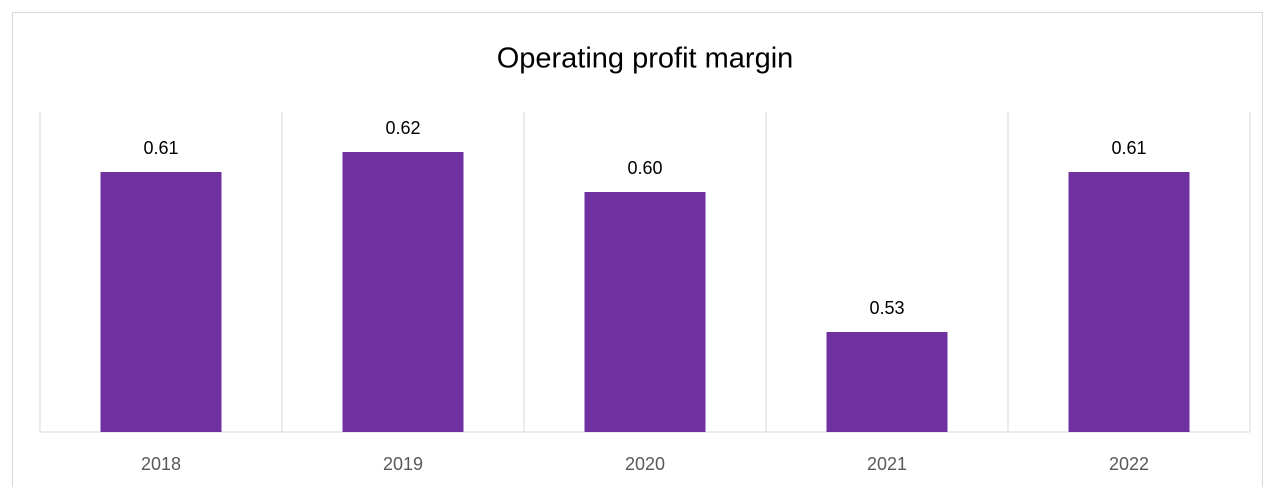 This screenshot has width=1270, height=492. I want to click on data-label: 0.60, so click(644, 168).